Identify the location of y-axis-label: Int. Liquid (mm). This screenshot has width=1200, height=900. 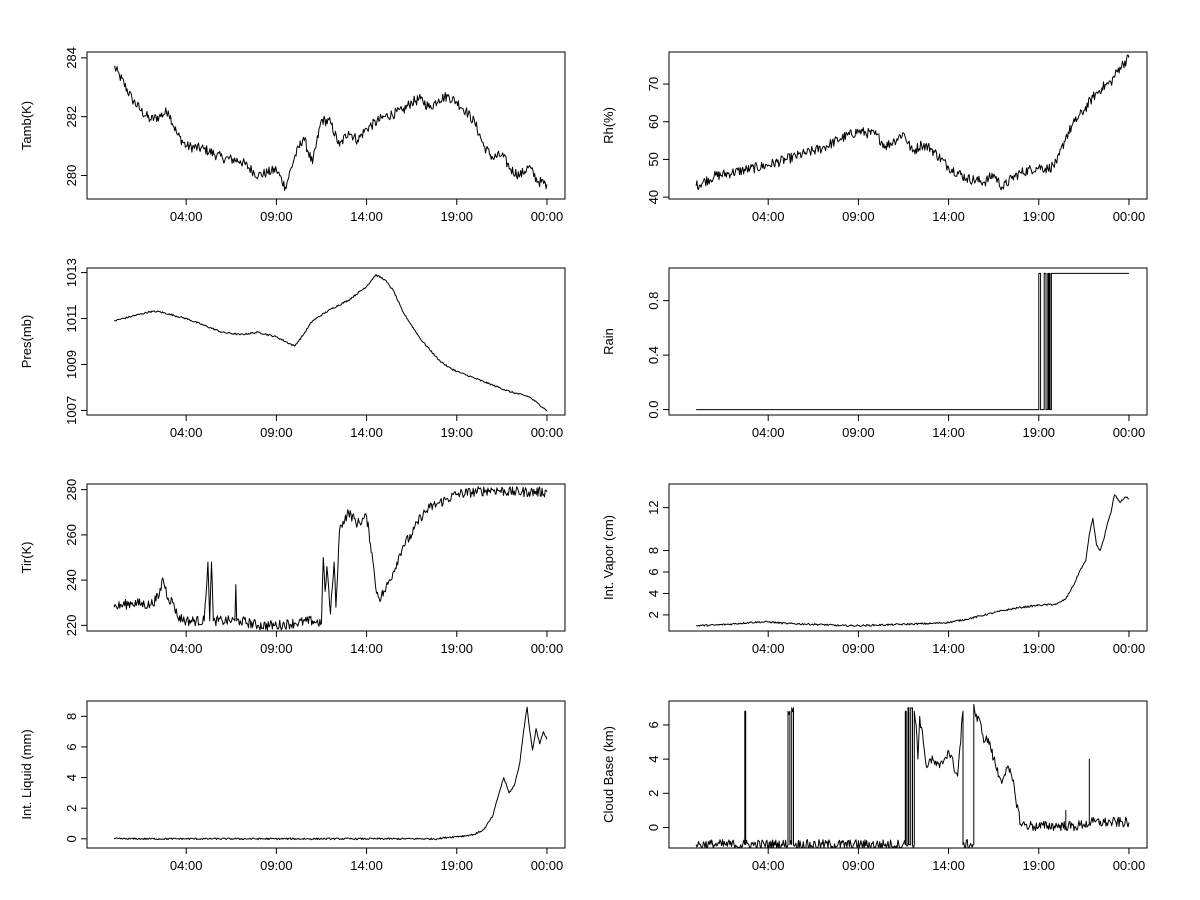
(26, 774).